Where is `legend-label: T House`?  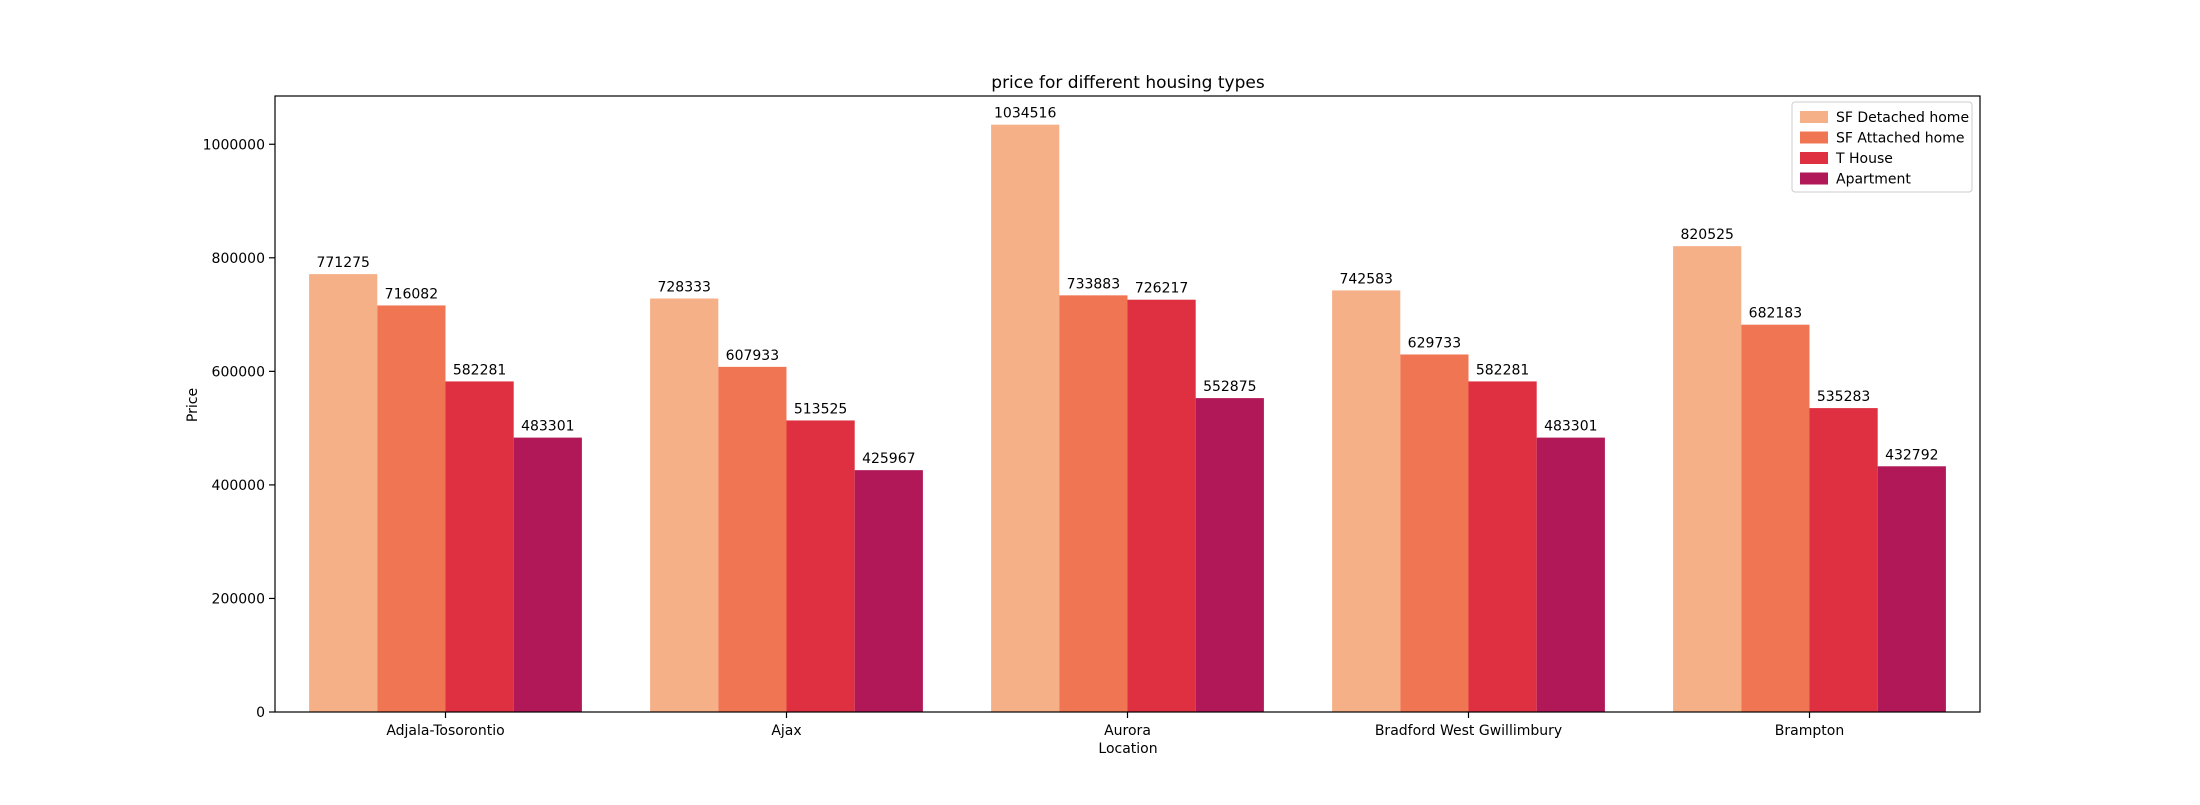
legend-label: T House is located at coordinates (1864, 159).